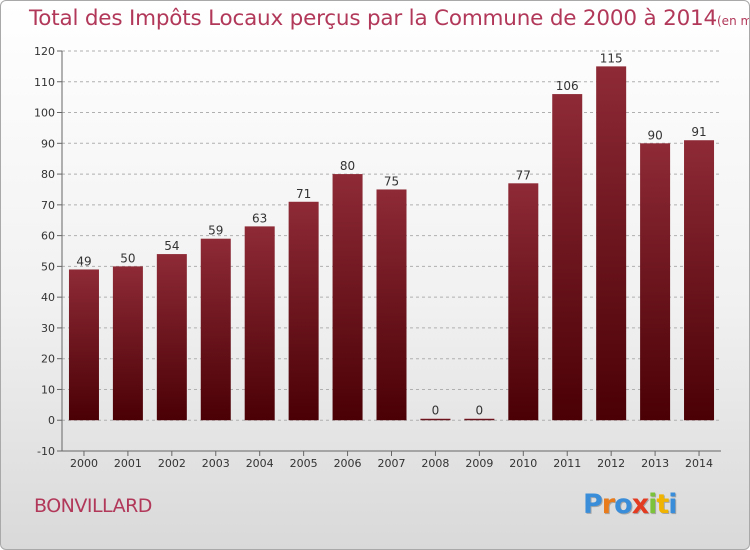 The height and width of the screenshot is (550, 750). What do you see at coordinates (593, 504) in the screenshot?
I see `logo-letter: P` at bounding box center [593, 504].